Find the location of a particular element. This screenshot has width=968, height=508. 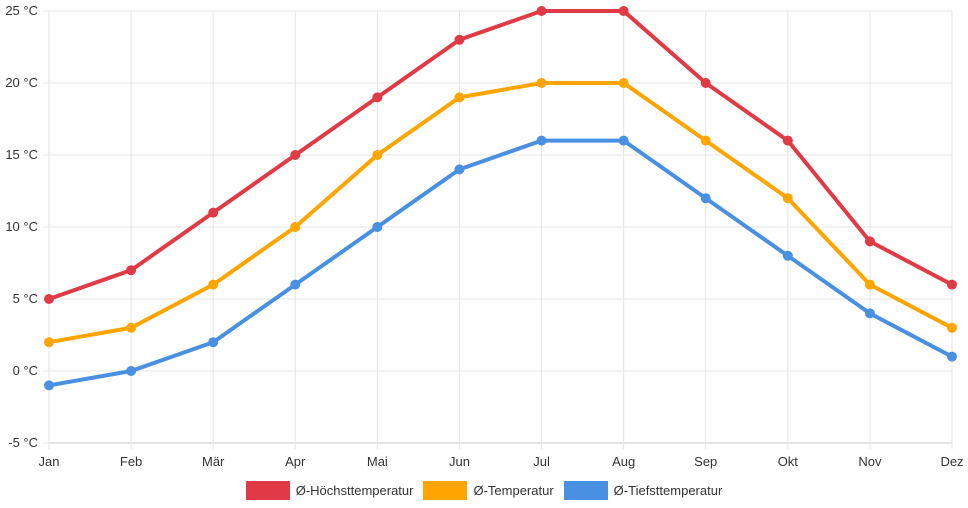

x-tick-label: Feb is located at coordinates (131, 461).